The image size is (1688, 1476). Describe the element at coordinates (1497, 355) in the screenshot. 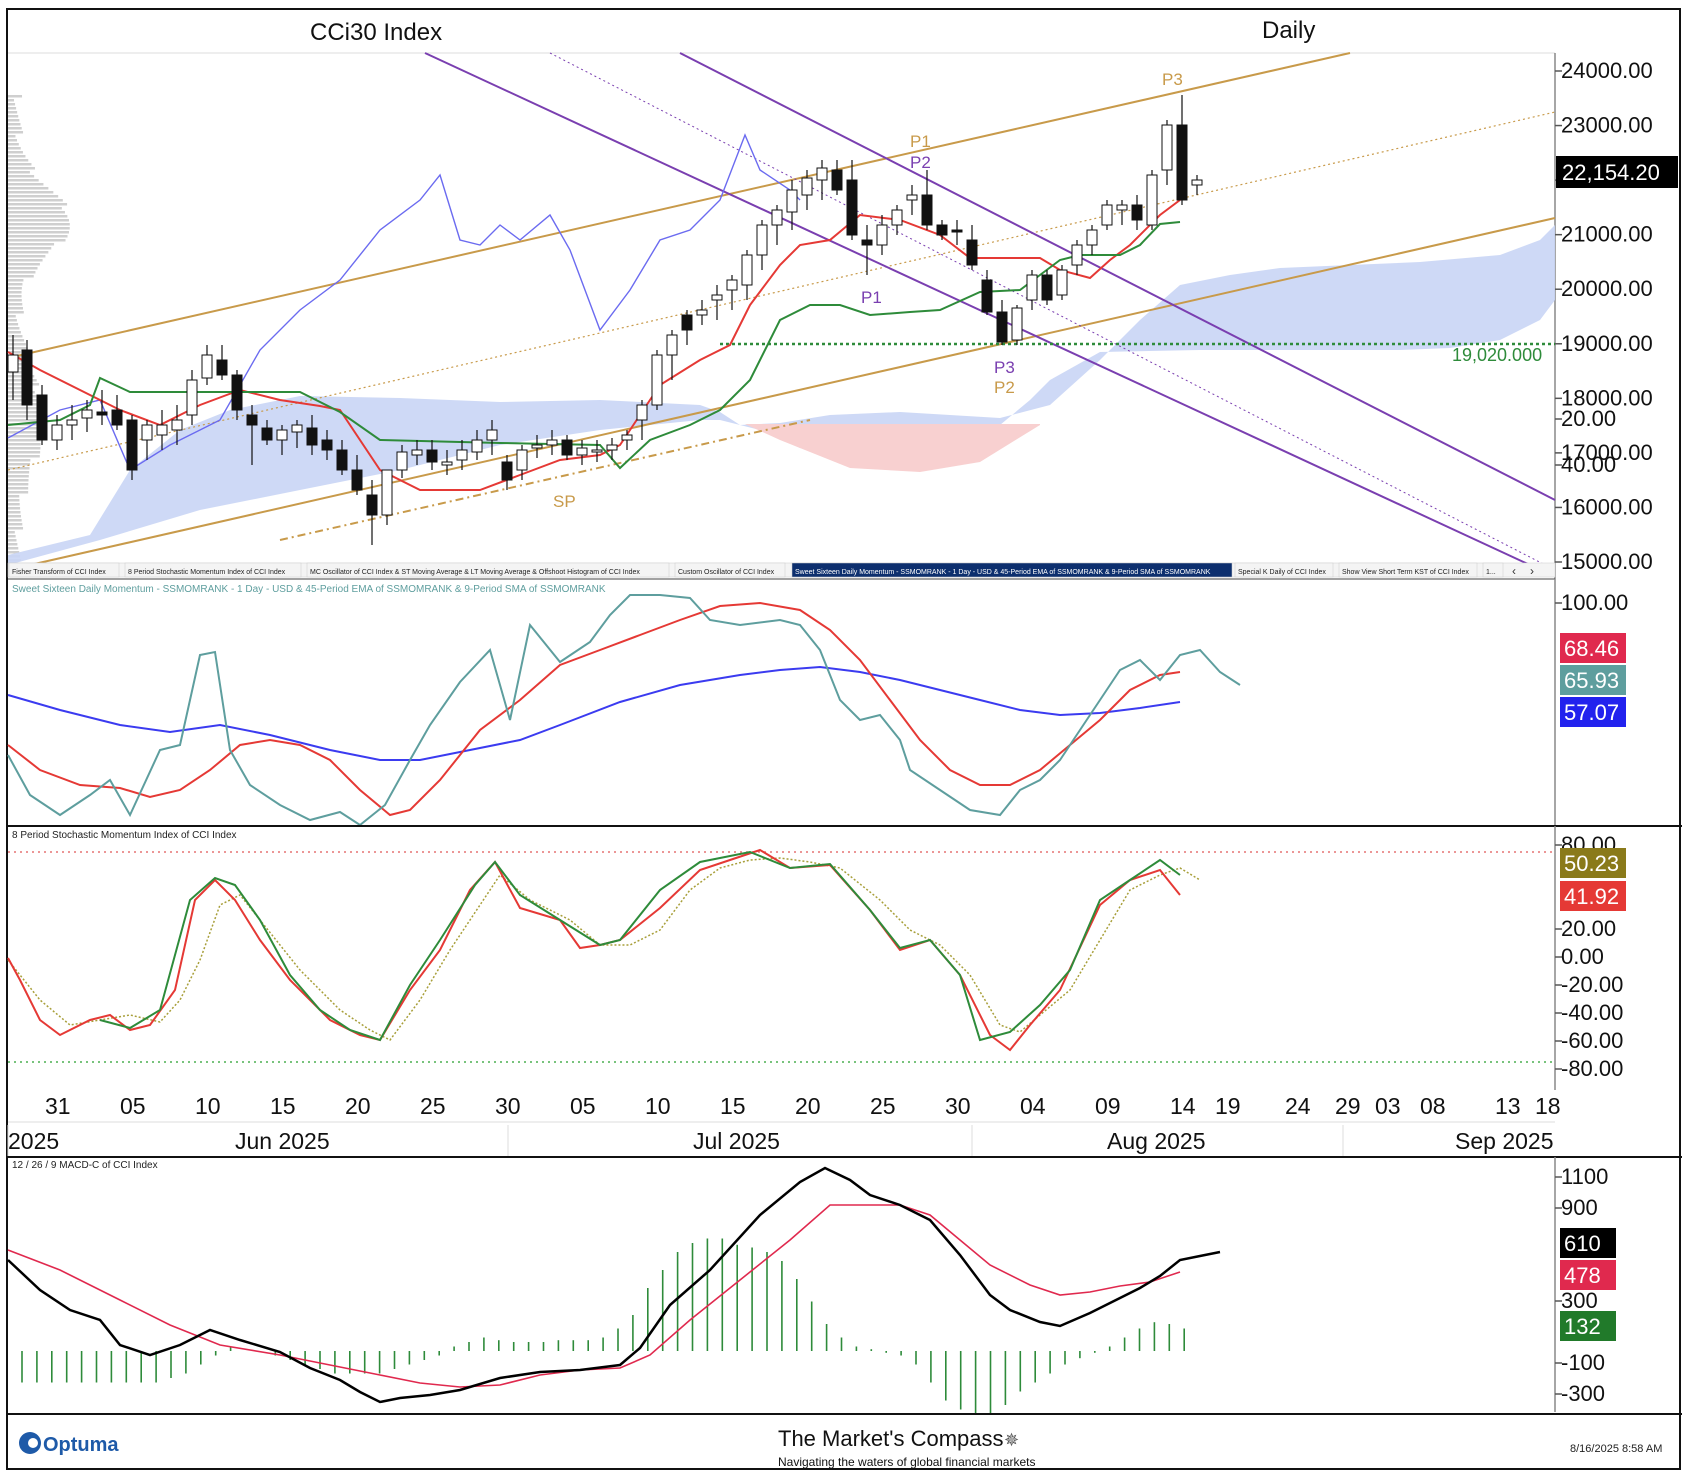

I see `support-label: 19,020.000` at that location.